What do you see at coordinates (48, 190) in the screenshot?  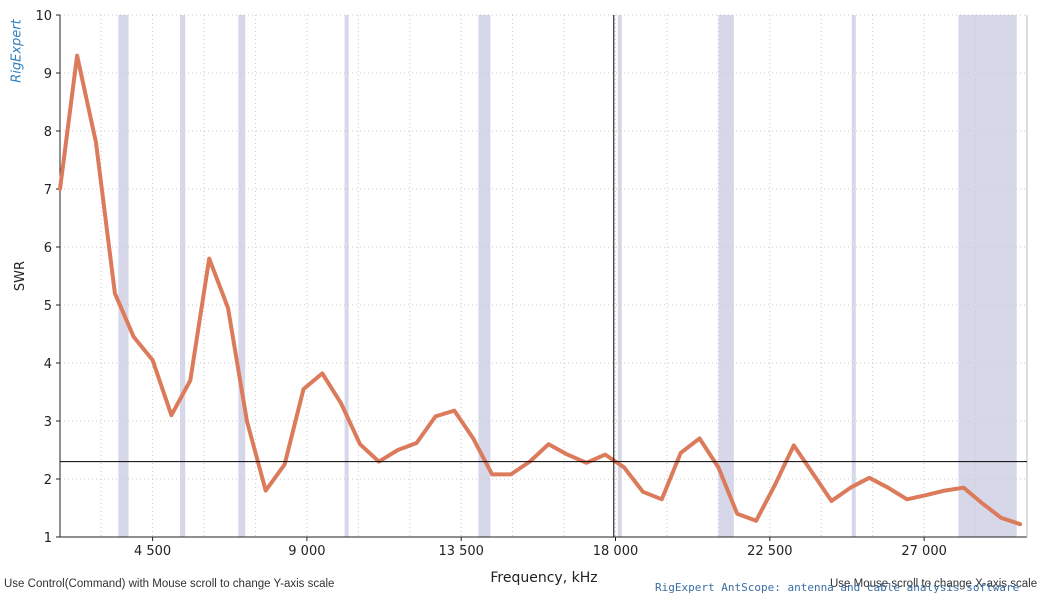 I see `y-tick-label: 7` at bounding box center [48, 190].